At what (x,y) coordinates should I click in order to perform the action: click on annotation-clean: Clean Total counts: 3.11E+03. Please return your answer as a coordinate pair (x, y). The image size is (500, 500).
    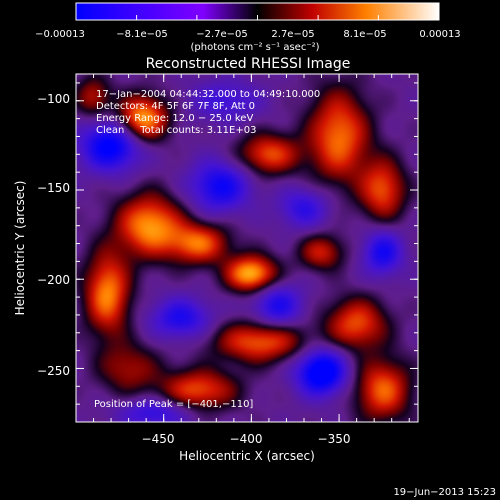
    Looking at the image, I should click on (176, 130).